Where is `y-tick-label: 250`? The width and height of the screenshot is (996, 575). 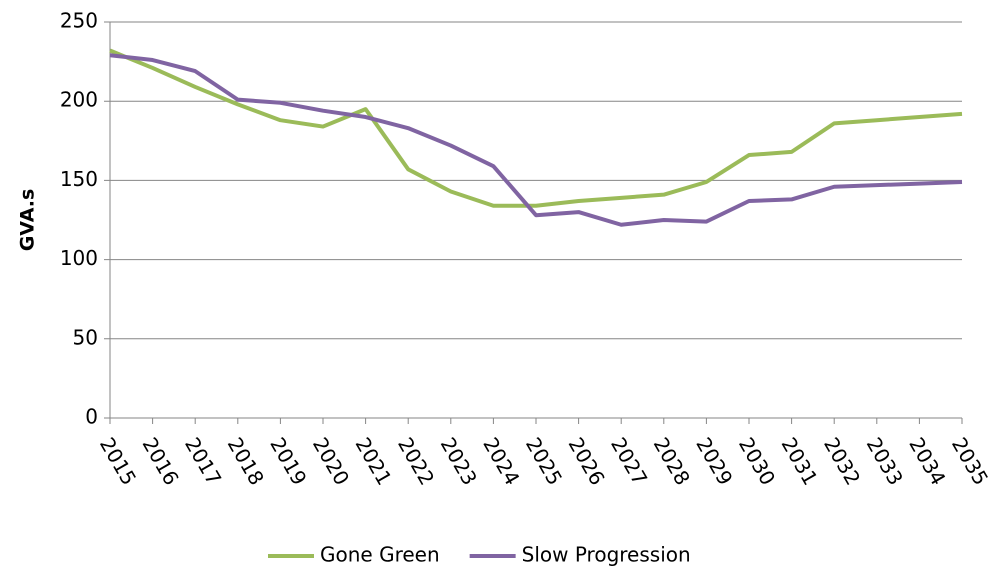
y-tick-label: 250 is located at coordinates (79, 21).